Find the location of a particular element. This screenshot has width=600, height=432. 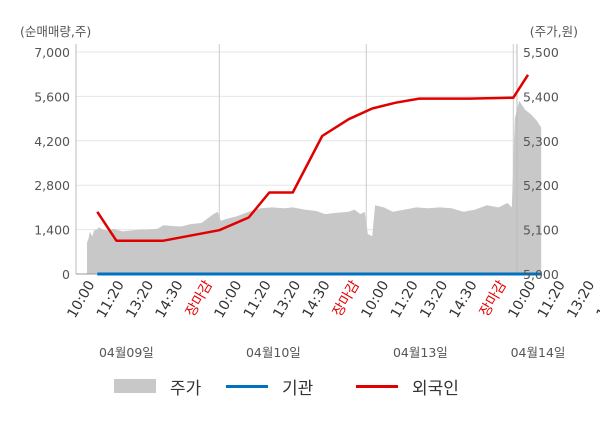

right-tick-label: 5,000 is located at coordinates (541, 274).